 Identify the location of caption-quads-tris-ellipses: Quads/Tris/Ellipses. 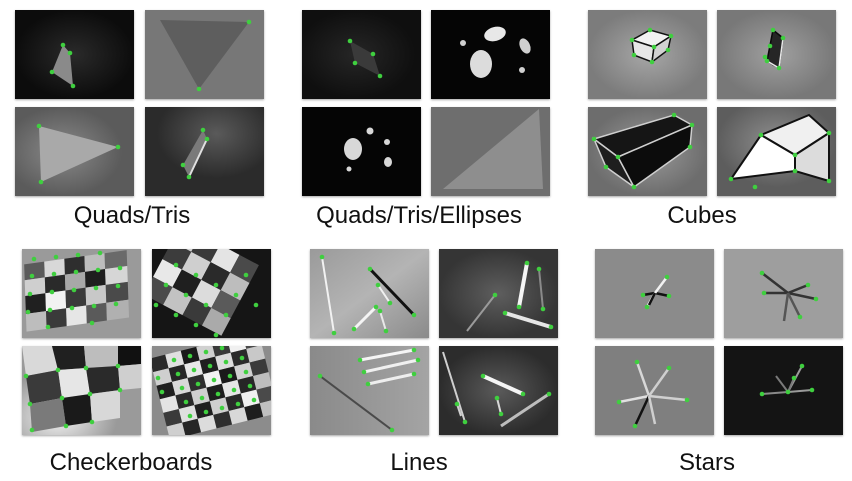
(419, 215).